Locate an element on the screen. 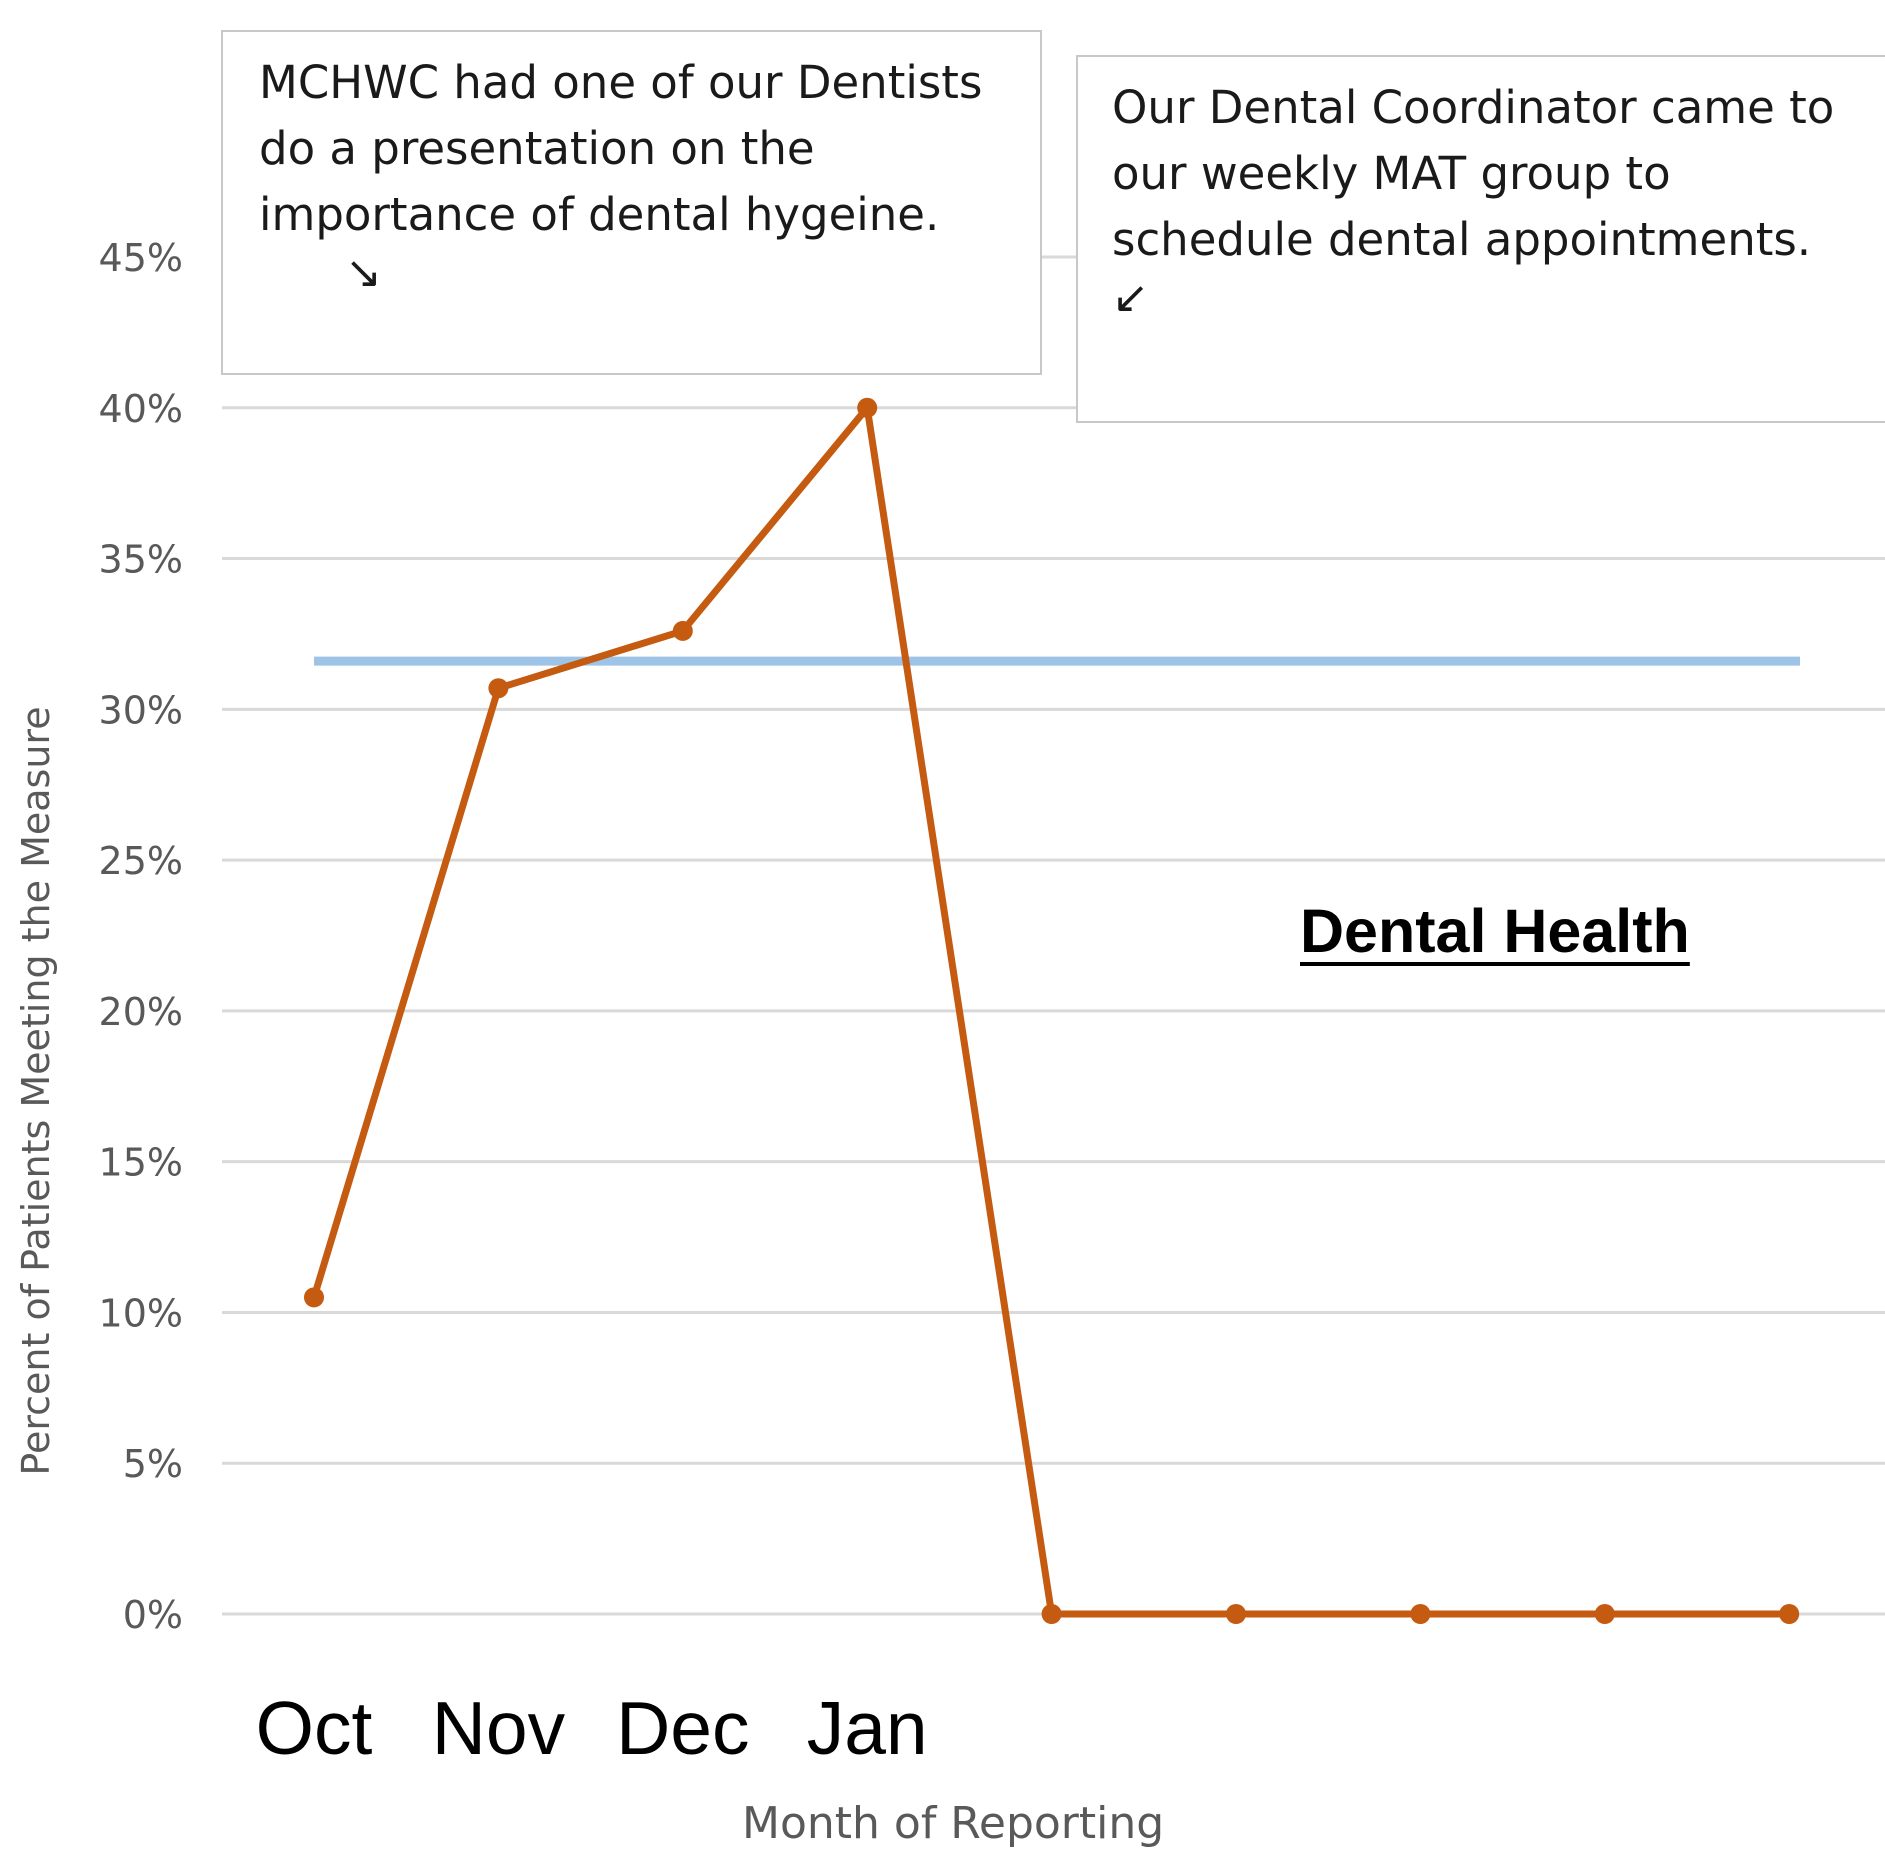  y-tick-label: 5% is located at coordinates (153, 1464).